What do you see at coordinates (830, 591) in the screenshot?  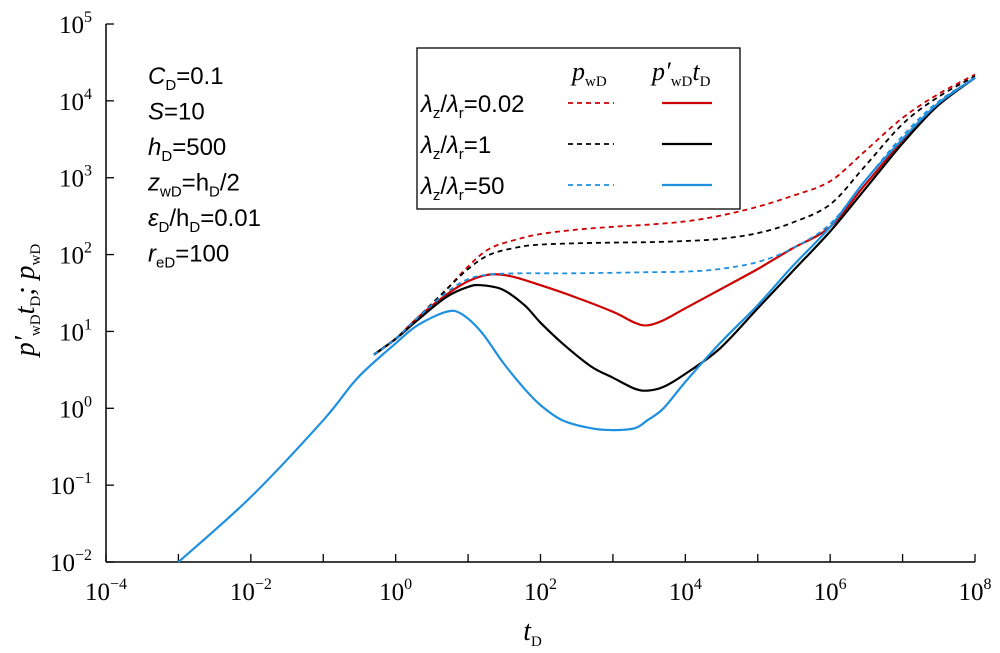 I see `x-tick-label: 10⁶` at bounding box center [830, 591].